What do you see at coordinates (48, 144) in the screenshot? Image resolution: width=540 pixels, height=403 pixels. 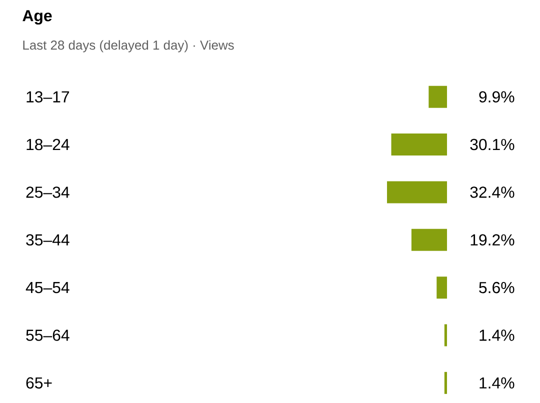 I see `y-tick-label: 18–24` at bounding box center [48, 144].